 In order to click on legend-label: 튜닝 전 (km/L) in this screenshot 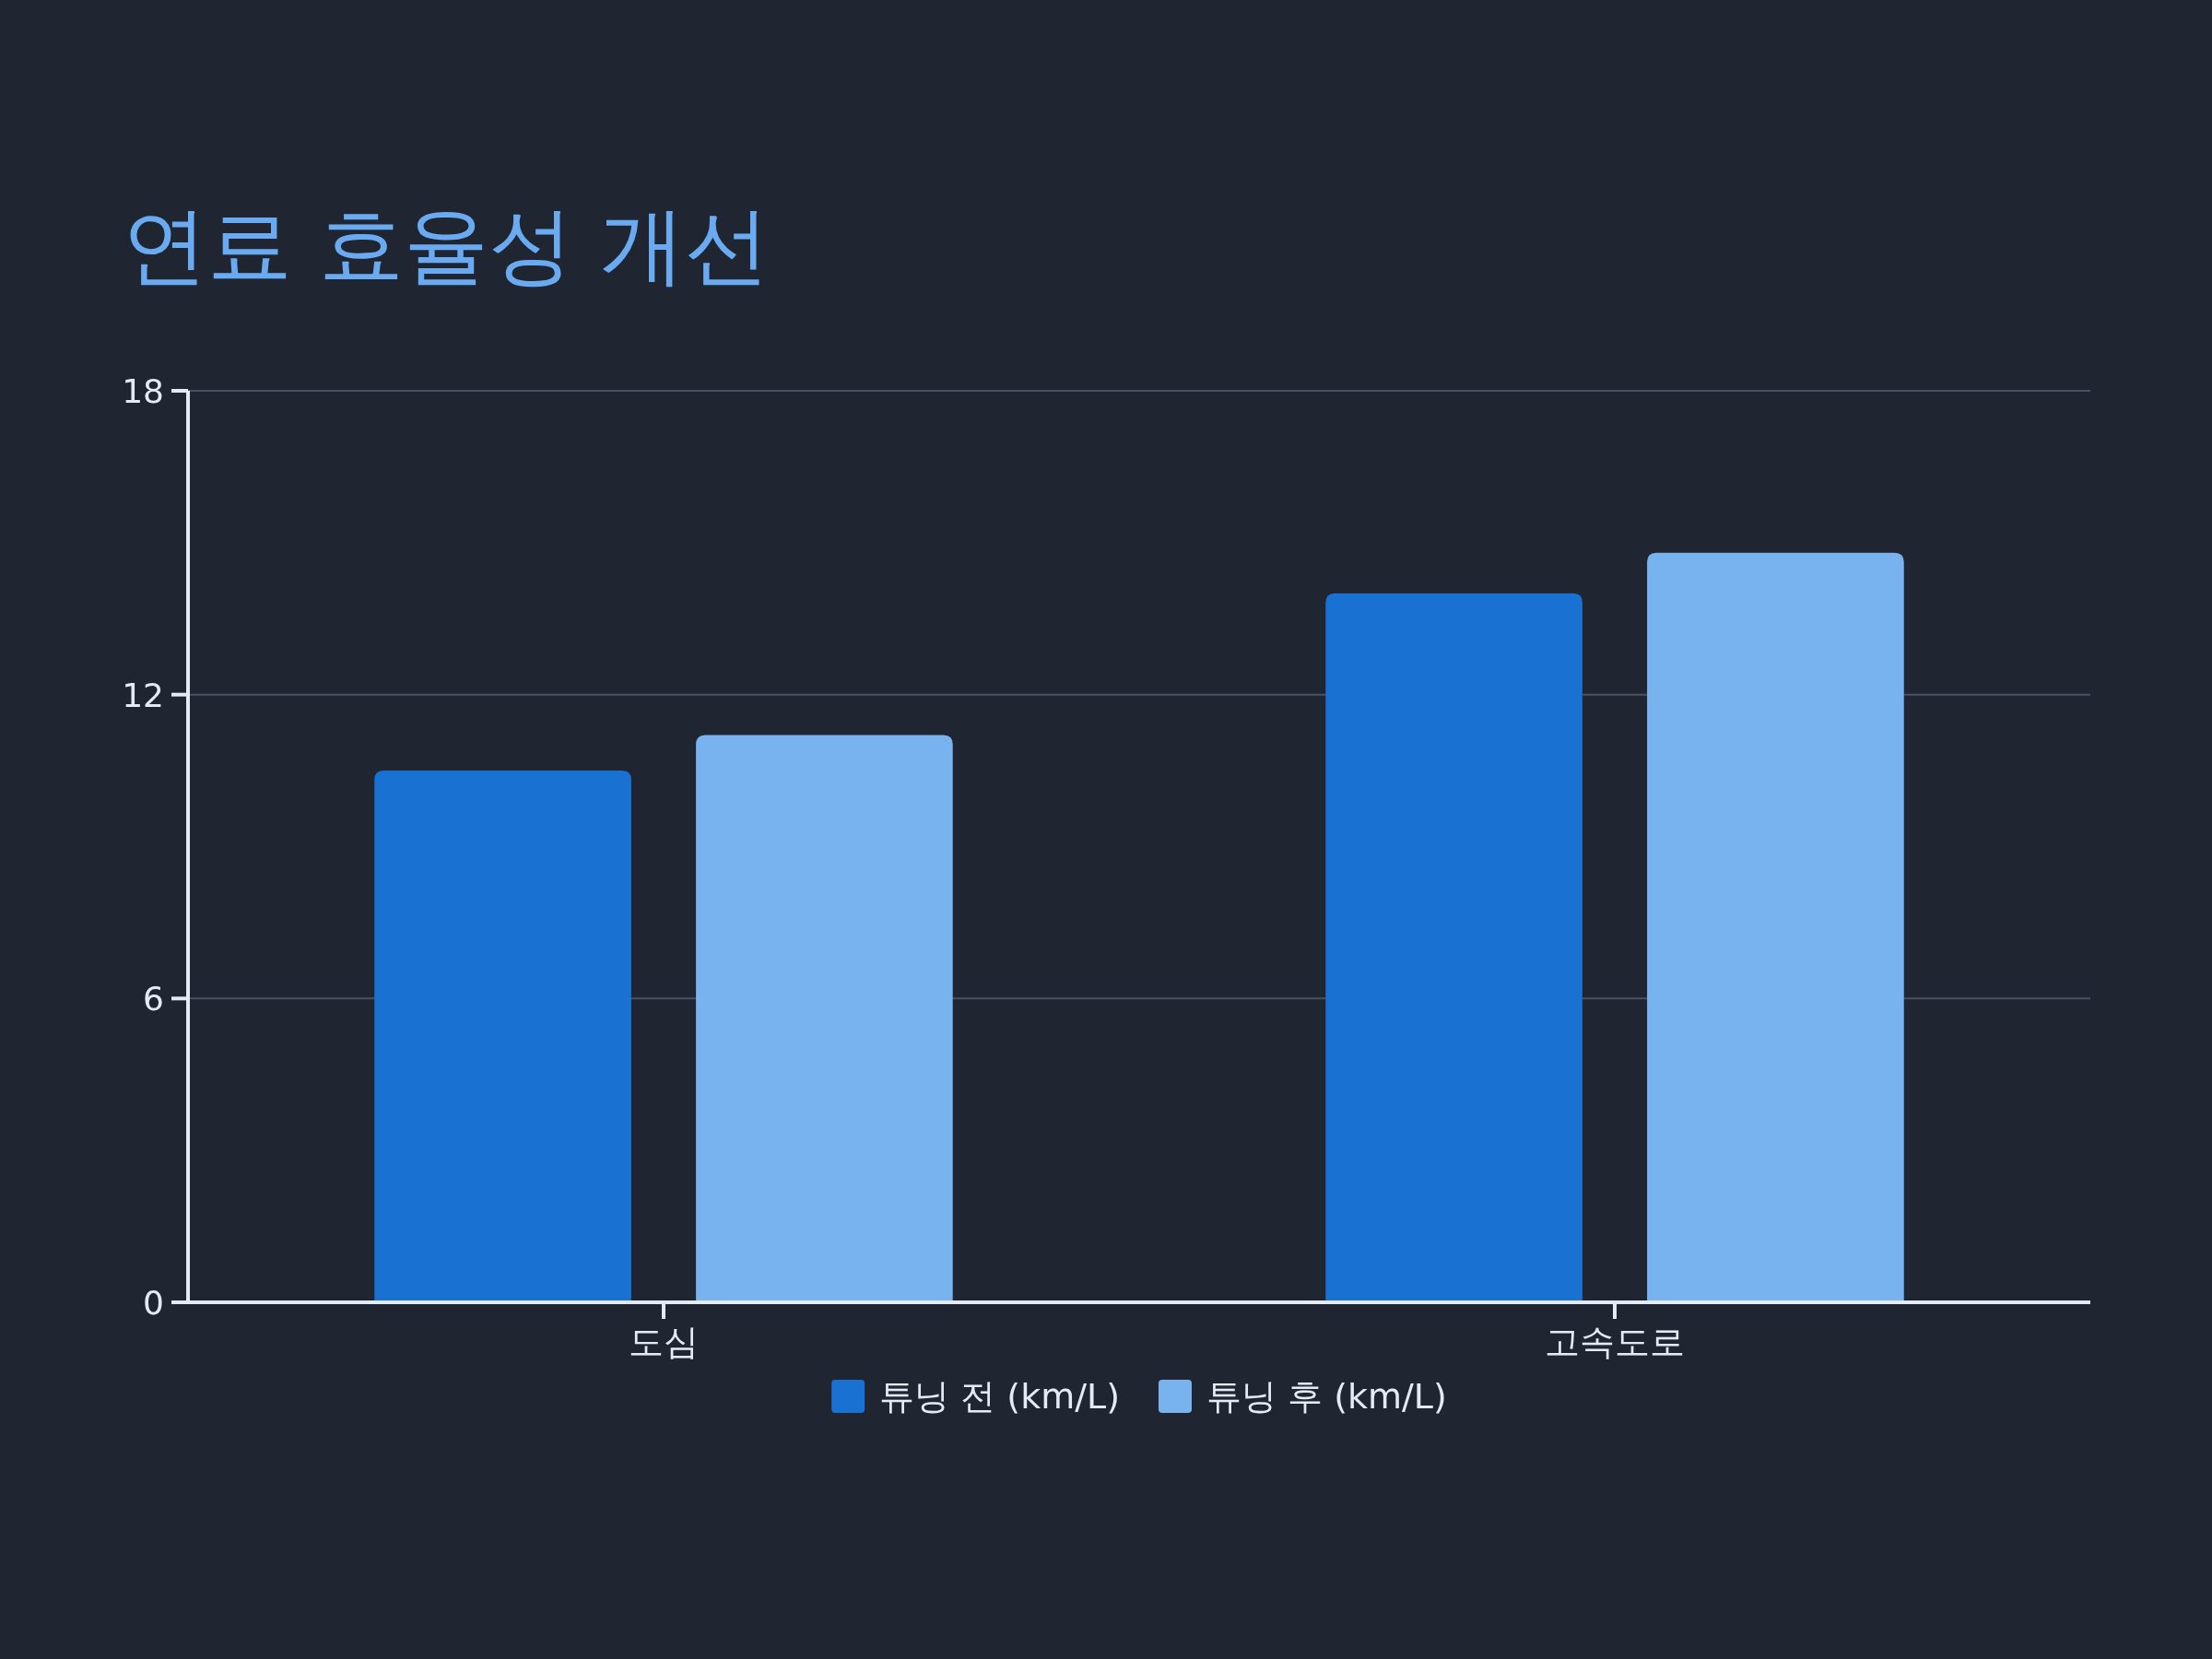, I will do `click(999, 1396)`.